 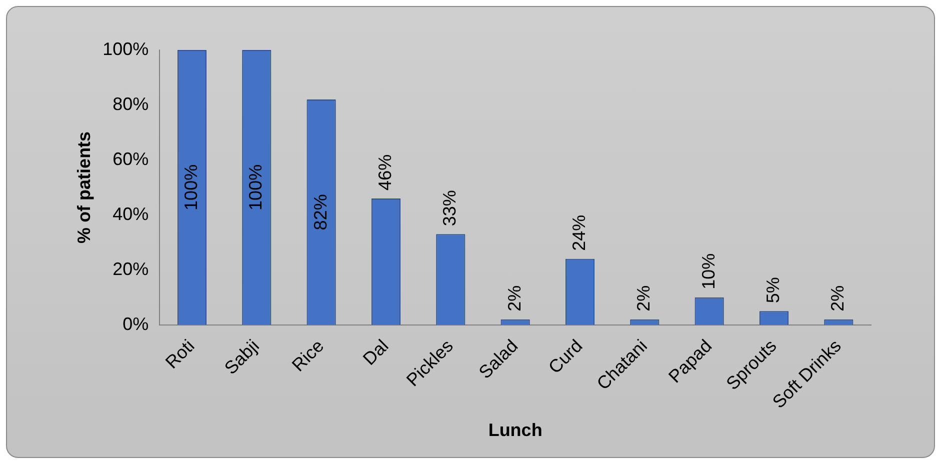 What do you see at coordinates (578, 232) in the screenshot?
I see `data-label: 24%` at bounding box center [578, 232].